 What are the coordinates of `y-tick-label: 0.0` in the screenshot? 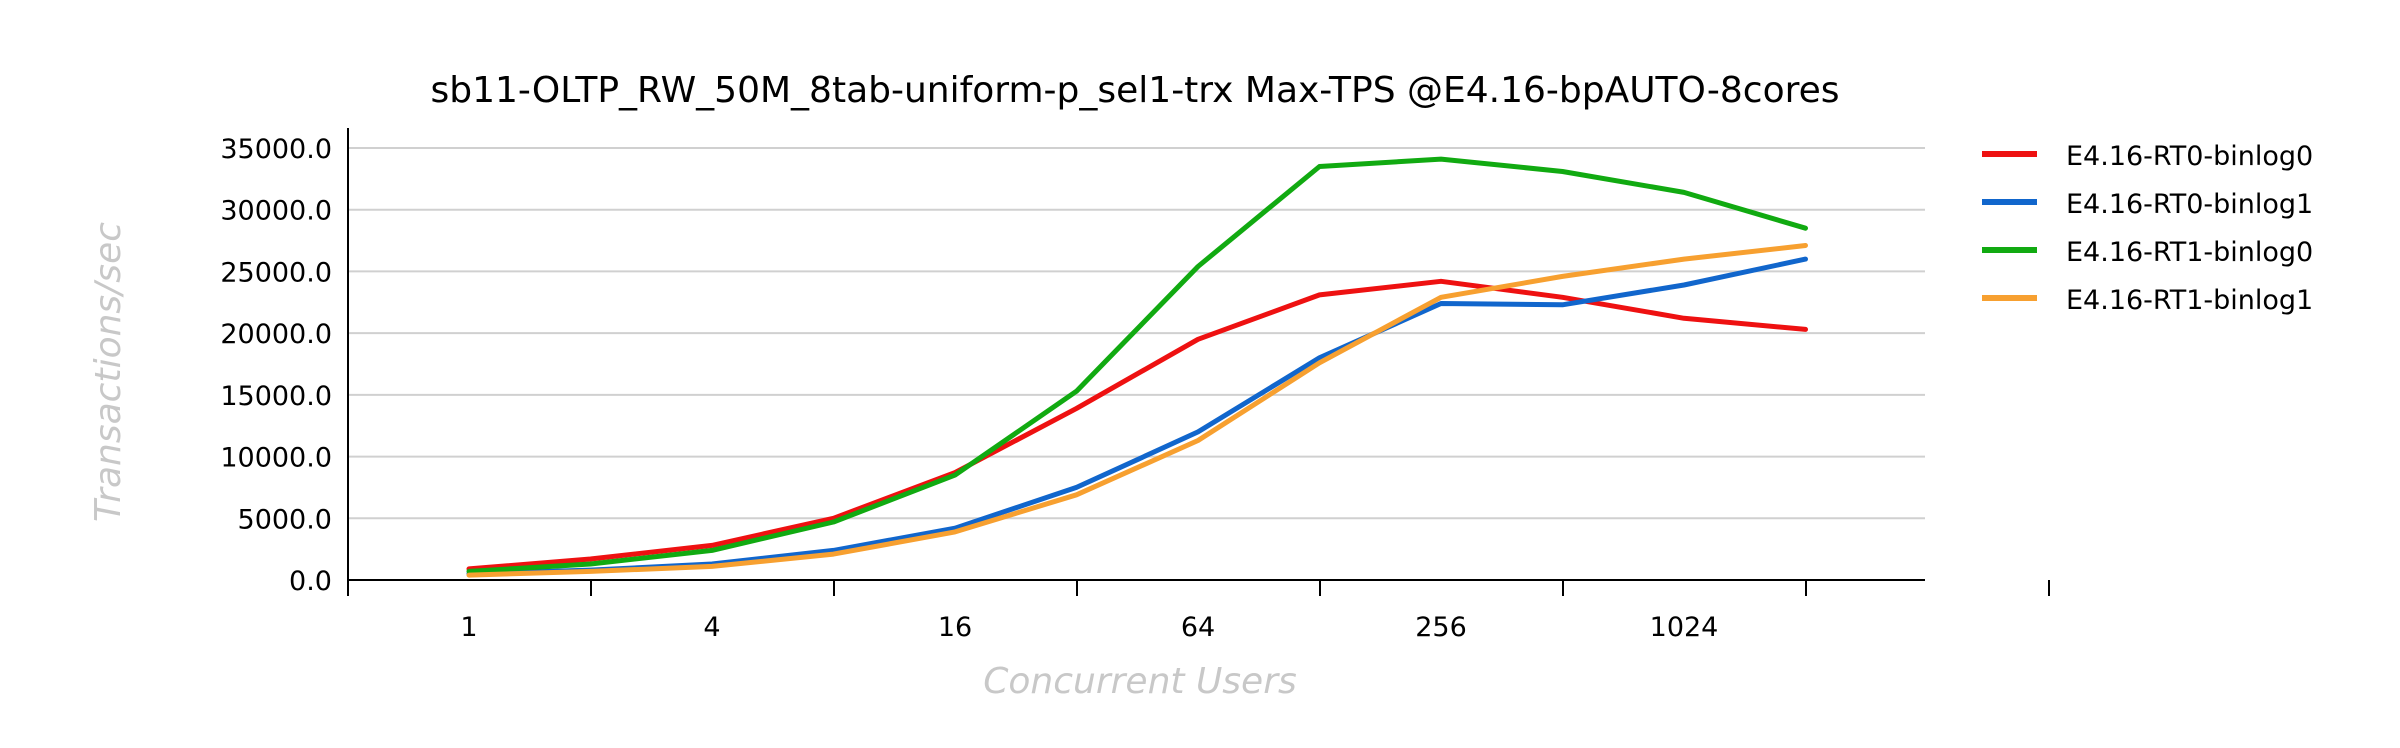 It's located at (310, 581).